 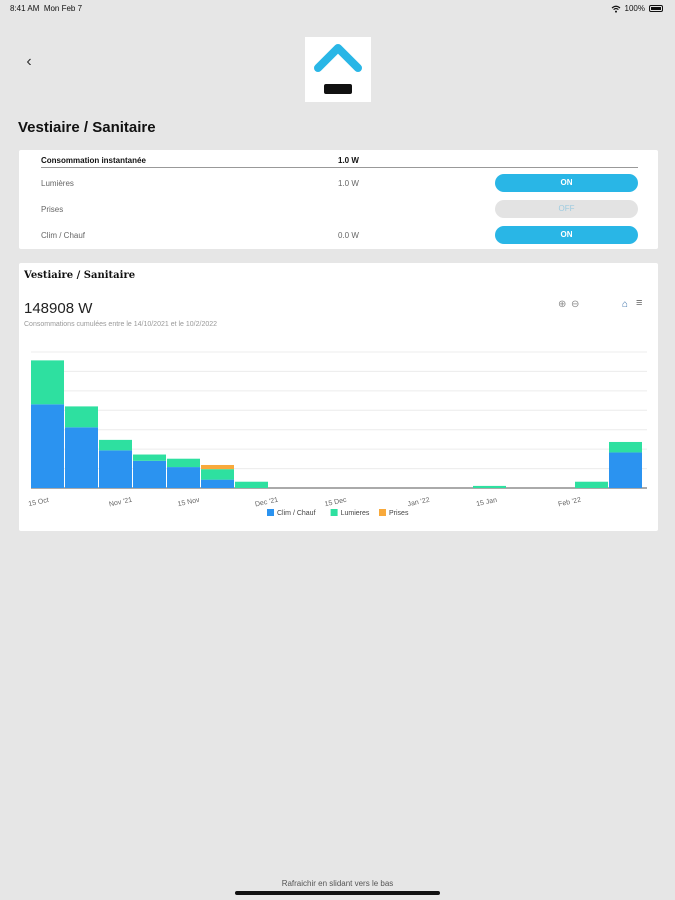 What do you see at coordinates (615, 9) in the screenshot?
I see `wifi-icon` at bounding box center [615, 9].